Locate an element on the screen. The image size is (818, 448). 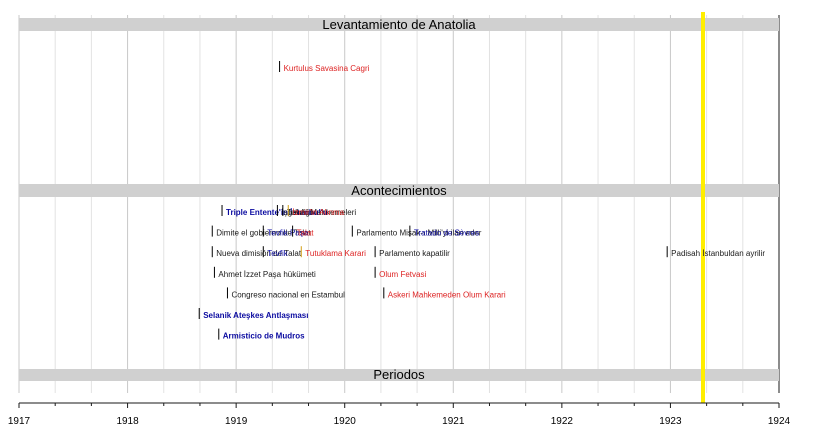
event-label: Padisah İstanbuldan ayrilir is located at coordinates (718, 253).